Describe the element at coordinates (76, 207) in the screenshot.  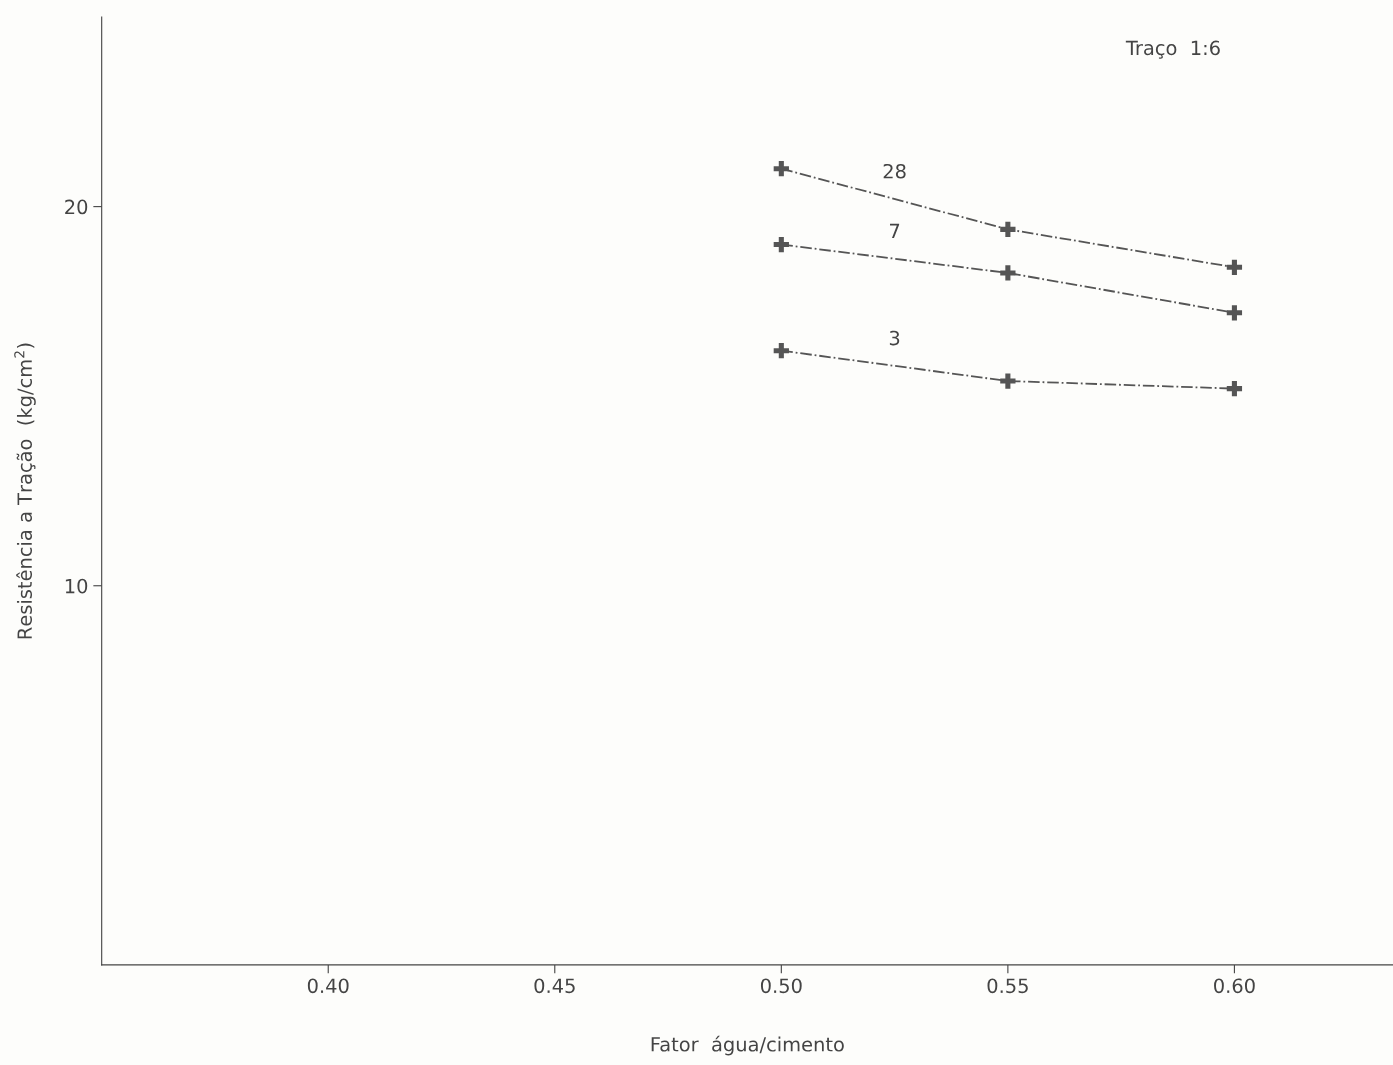
I see `y-tick-label: 20` at that location.